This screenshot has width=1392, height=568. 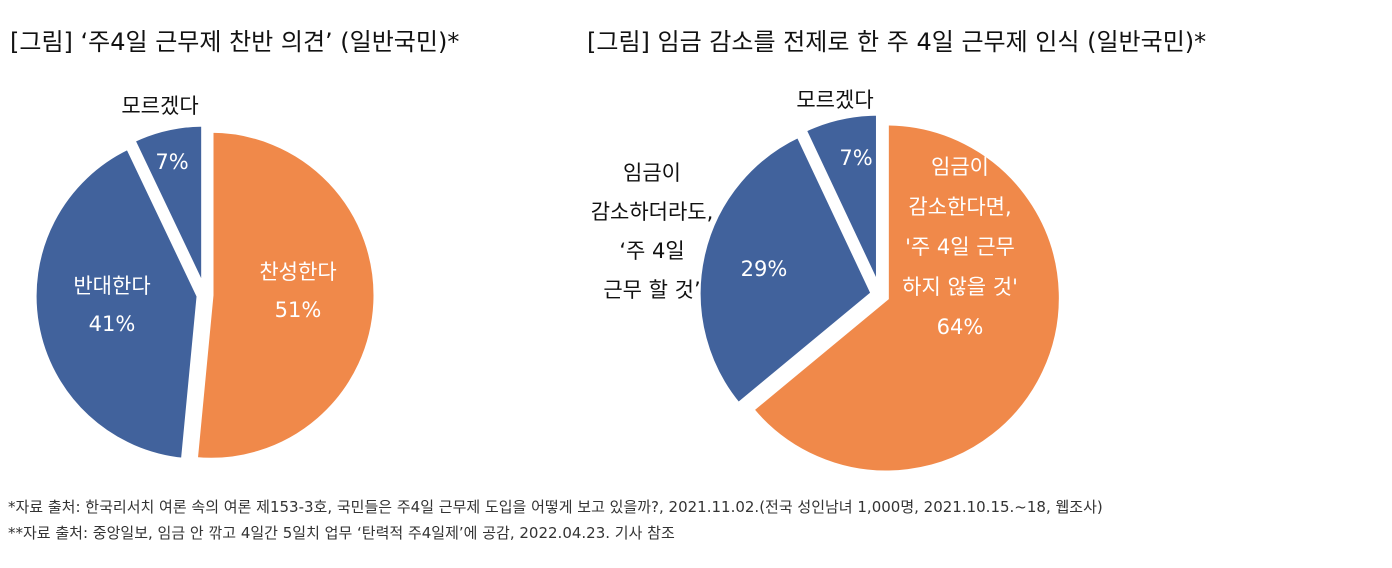 I want to click on pie2-slice-3-outer-label: 모르겠다, so click(x=834, y=100).